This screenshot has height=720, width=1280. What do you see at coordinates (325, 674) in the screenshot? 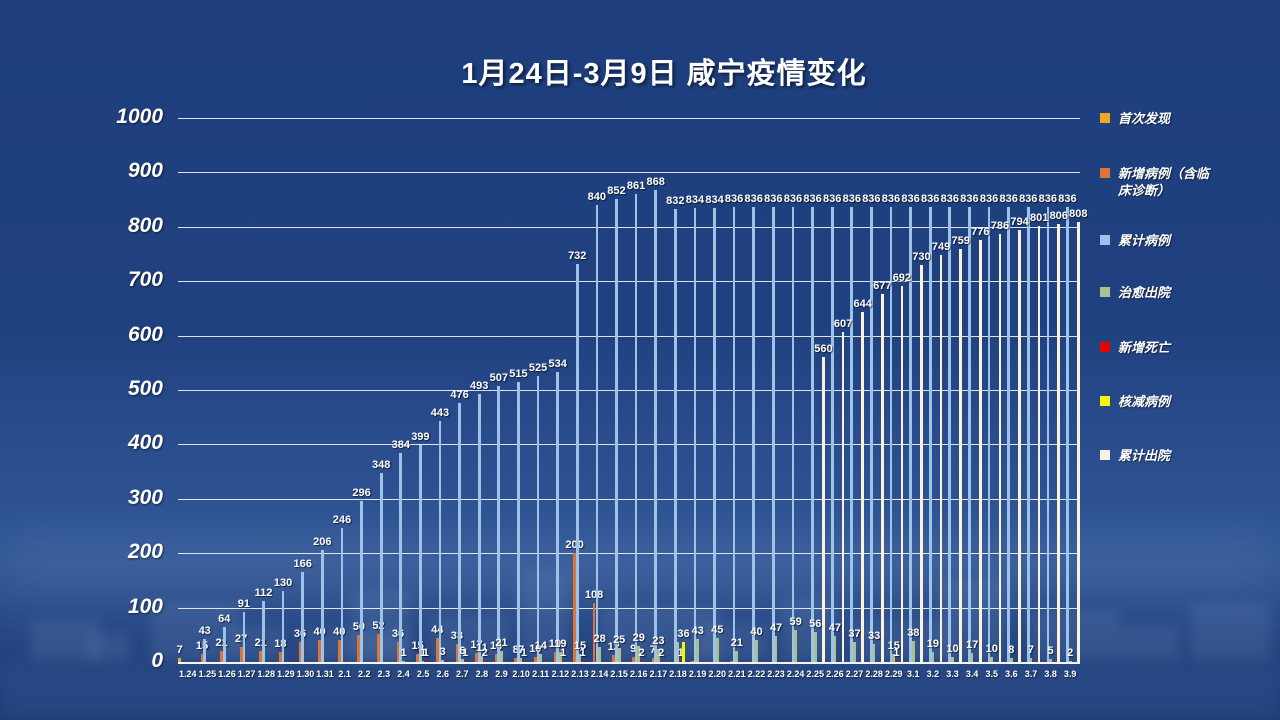
I see `x-axis-tick-label: 1.31` at bounding box center [325, 674].